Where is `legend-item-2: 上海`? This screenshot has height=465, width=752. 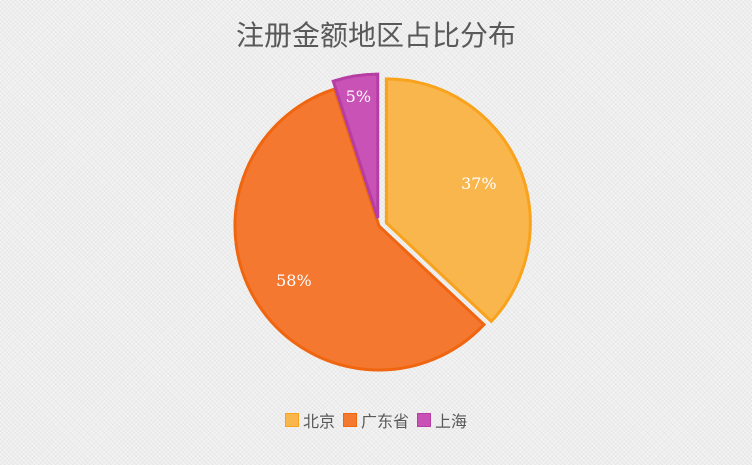
legend-item-2: 上海 is located at coordinates (442, 420).